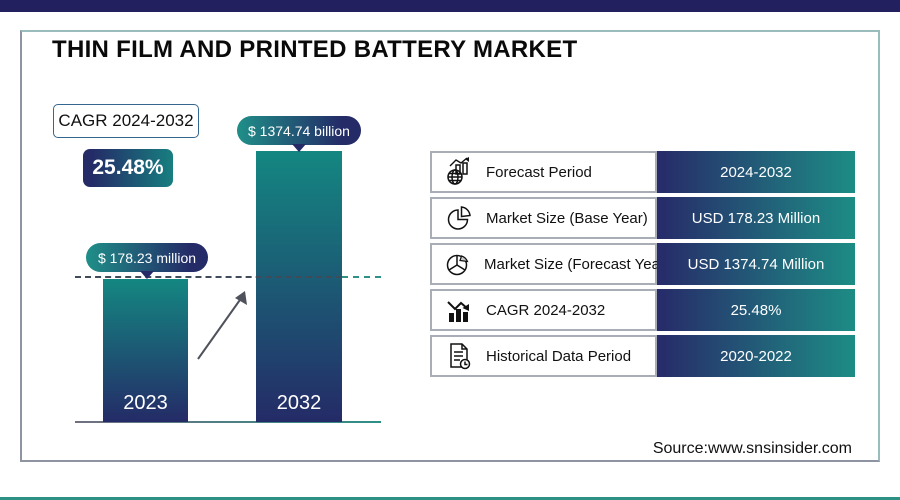  I want to click on bar-2032-category-label: 2032, so click(299, 403).